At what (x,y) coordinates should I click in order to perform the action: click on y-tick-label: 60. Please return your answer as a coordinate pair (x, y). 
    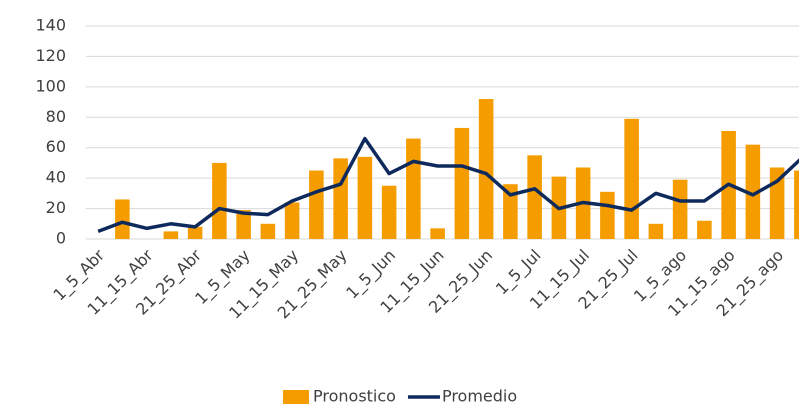
    Looking at the image, I should click on (56, 146).